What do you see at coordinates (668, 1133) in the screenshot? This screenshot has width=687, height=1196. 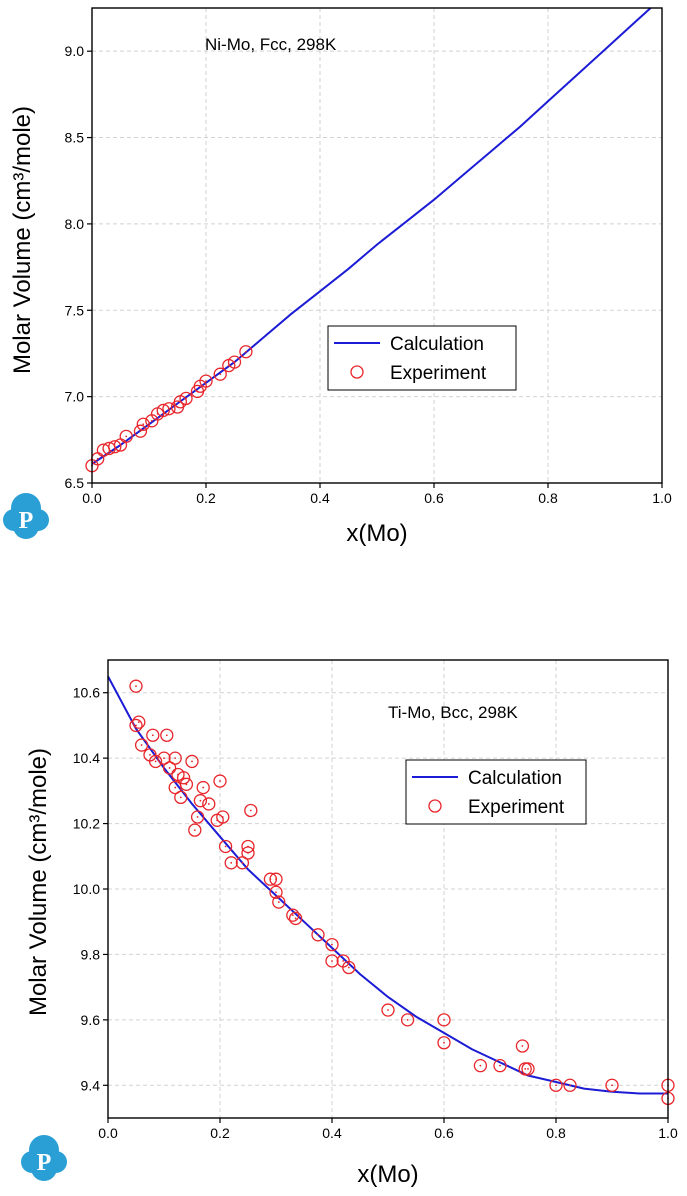 I see `x-tick-label: 1.0` at bounding box center [668, 1133].